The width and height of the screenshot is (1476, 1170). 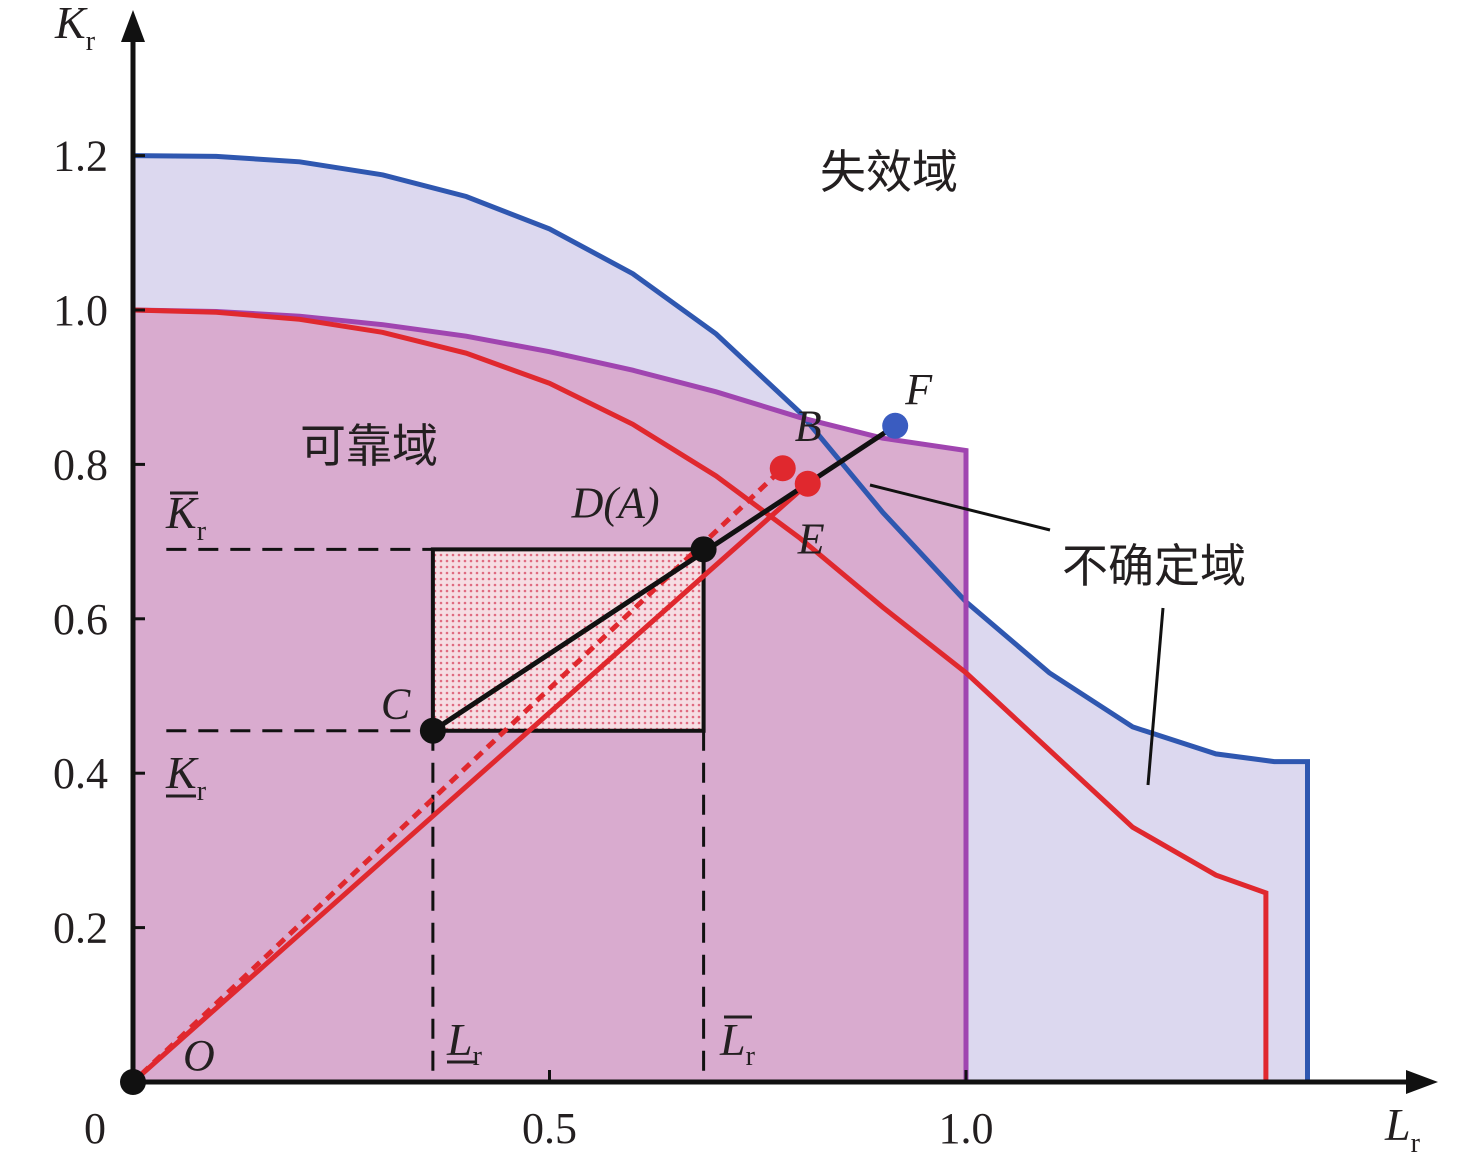 I want to click on y-tick-label: 0.4, so click(x=80, y=773).